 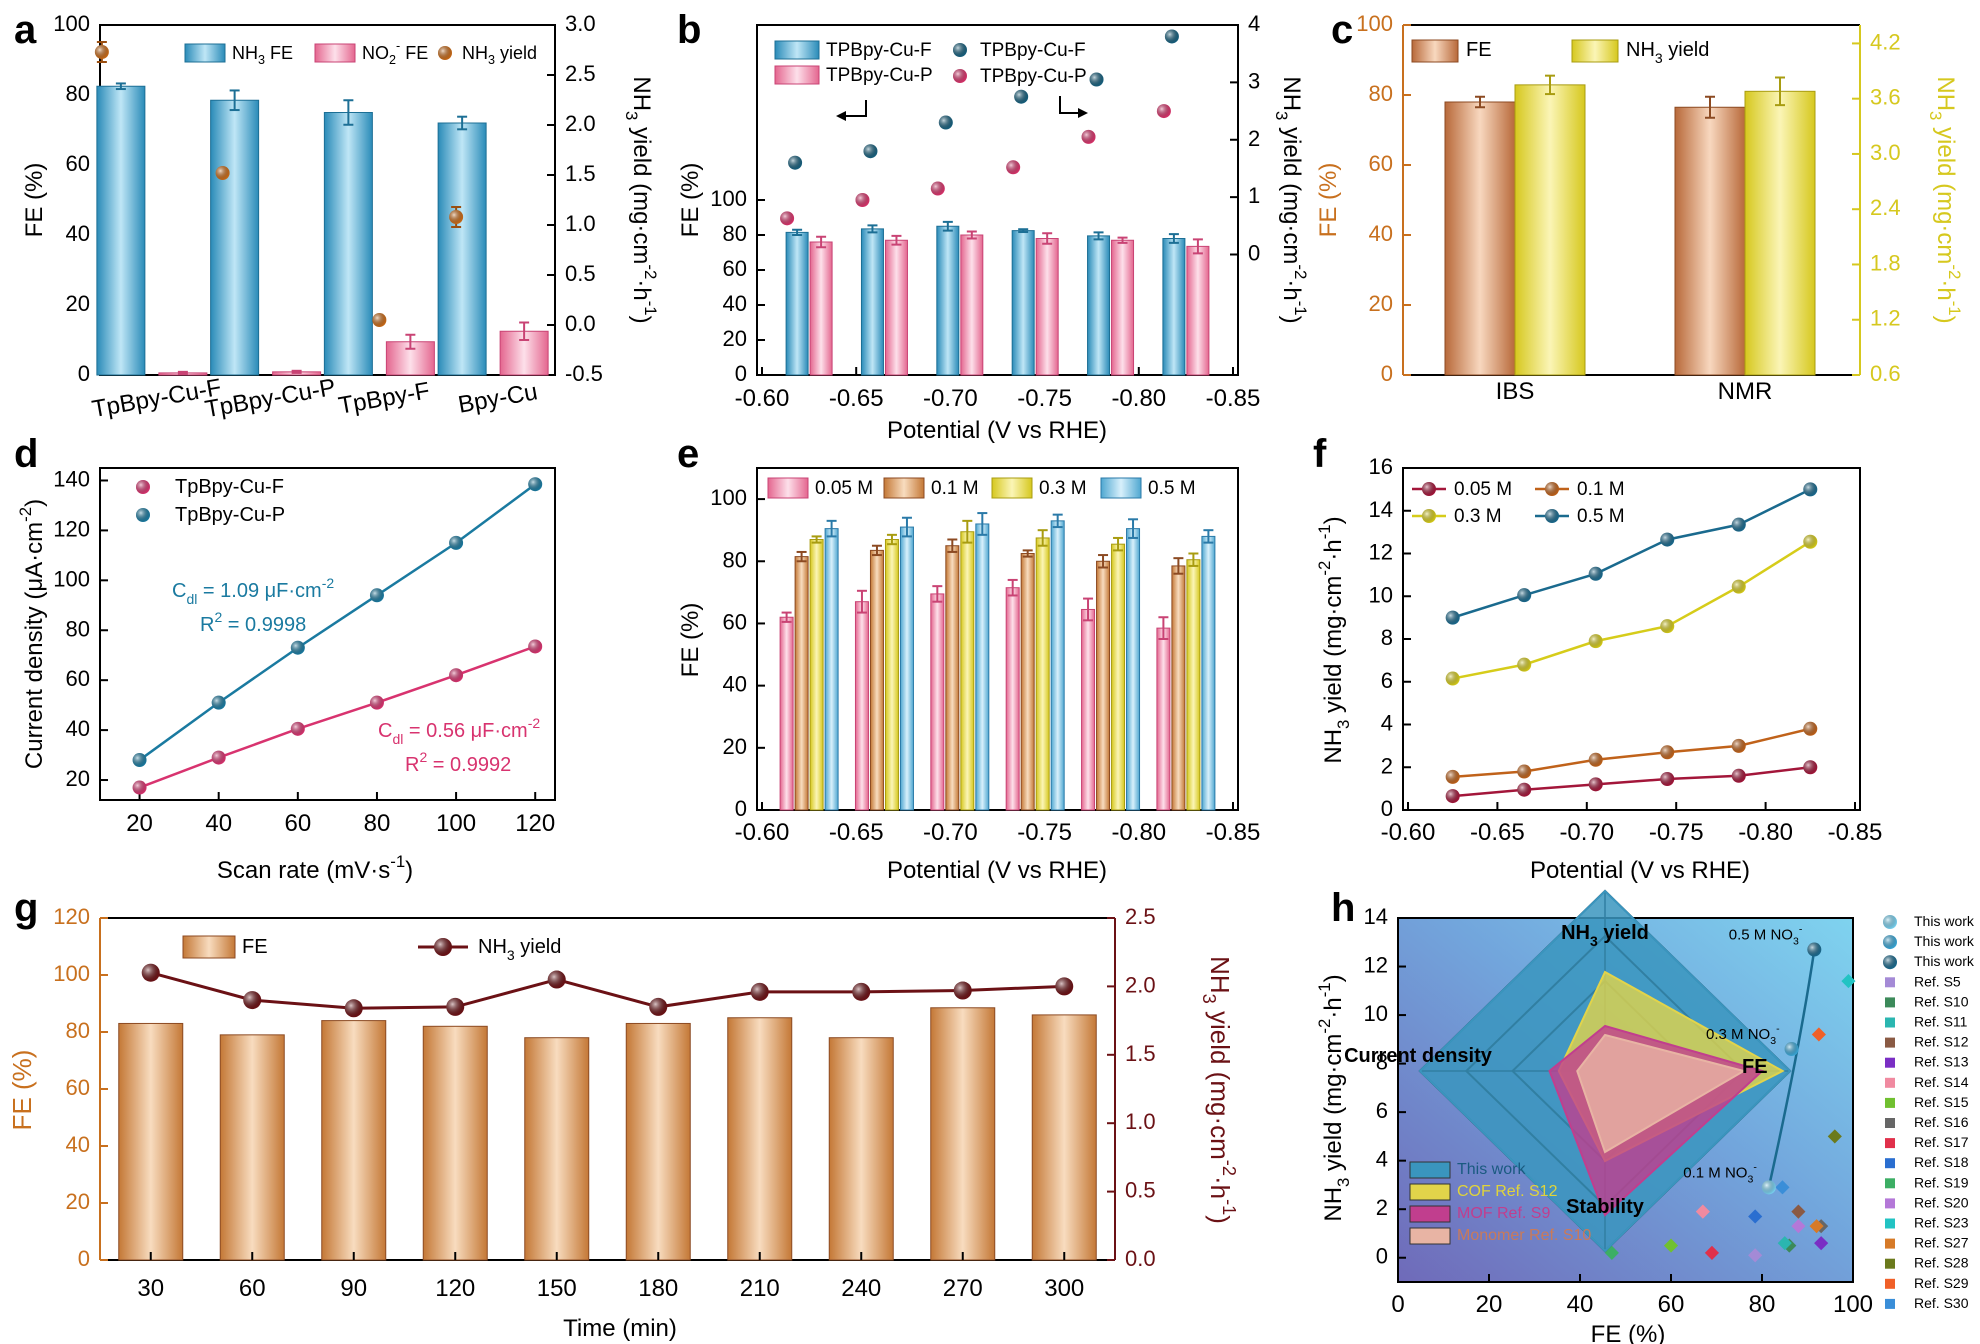 I want to click on y-tick-label: 60, so click(x=735, y=268).